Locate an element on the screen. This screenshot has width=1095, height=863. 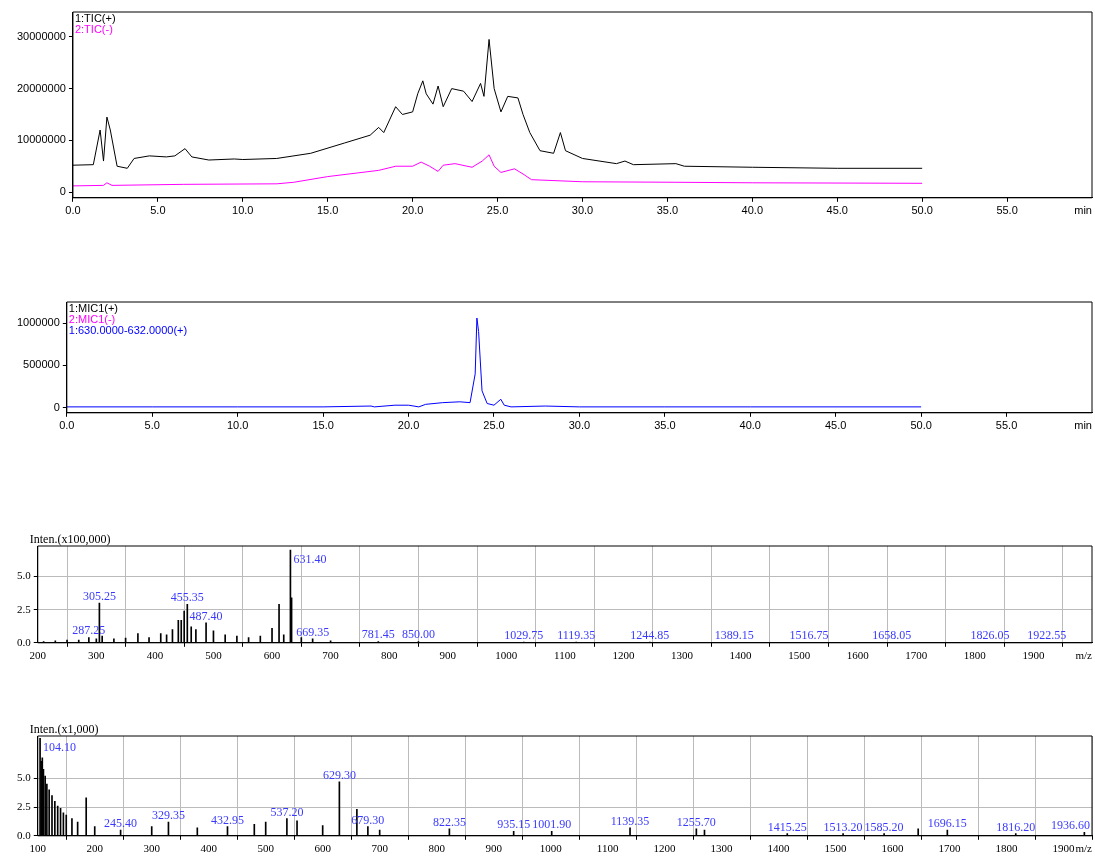
text: 1:TIC(+) is located at coordinates (95, 18).